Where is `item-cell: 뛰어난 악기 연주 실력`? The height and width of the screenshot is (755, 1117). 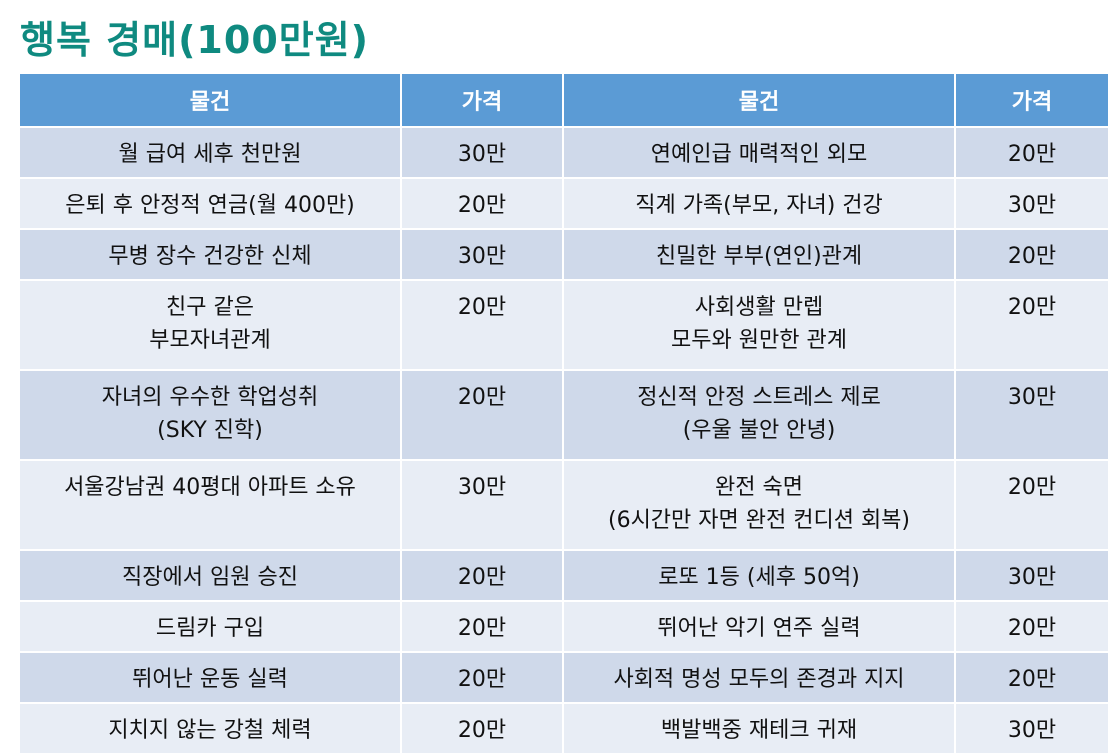 item-cell: 뛰어난 악기 연주 실력 is located at coordinates (759, 626).